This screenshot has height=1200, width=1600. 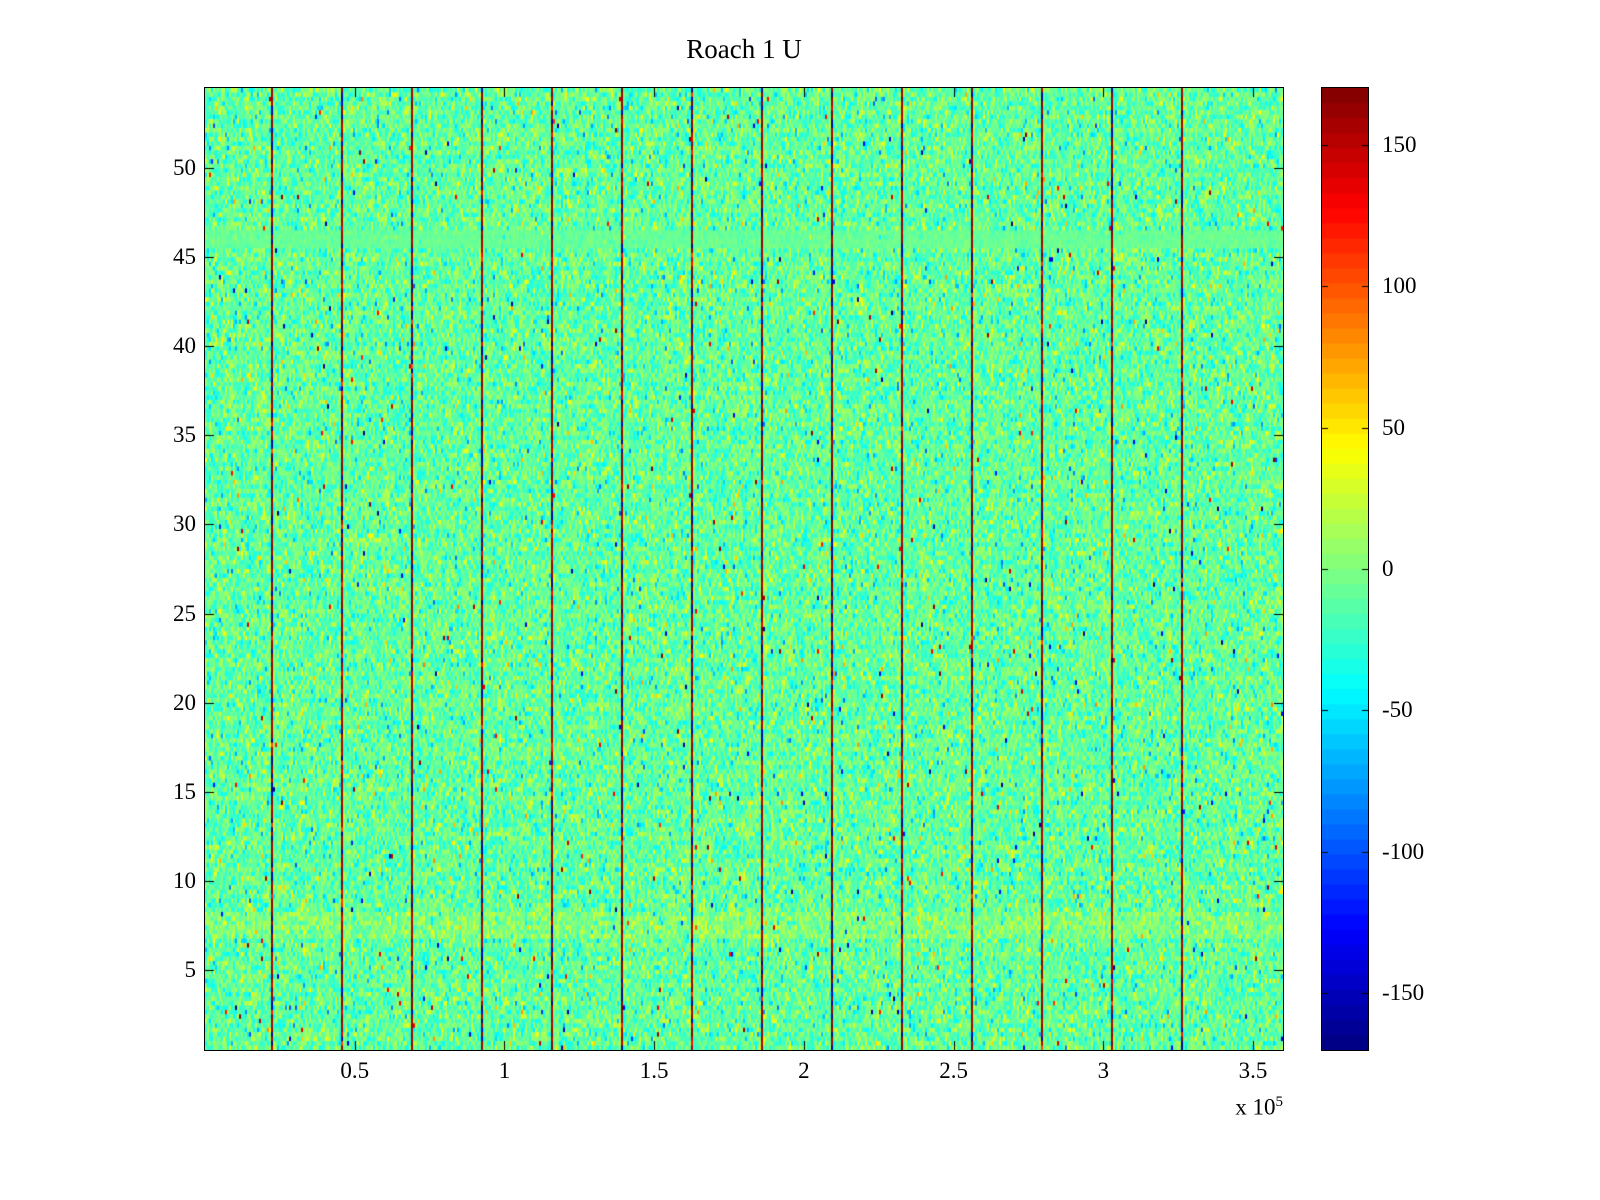 What do you see at coordinates (355, 1070) in the screenshot?
I see `x-tick-label: 0.5` at bounding box center [355, 1070].